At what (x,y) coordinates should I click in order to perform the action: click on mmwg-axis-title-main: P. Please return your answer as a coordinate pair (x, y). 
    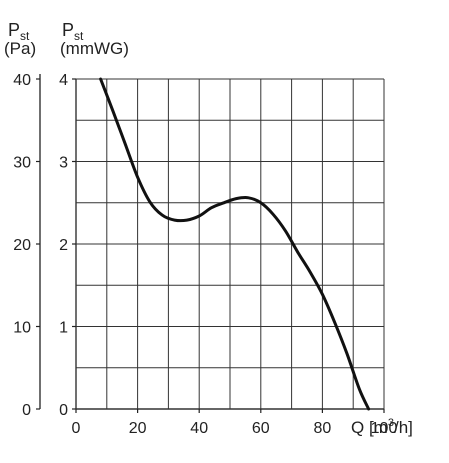
    Looking at the image, I should click on (68, 30).